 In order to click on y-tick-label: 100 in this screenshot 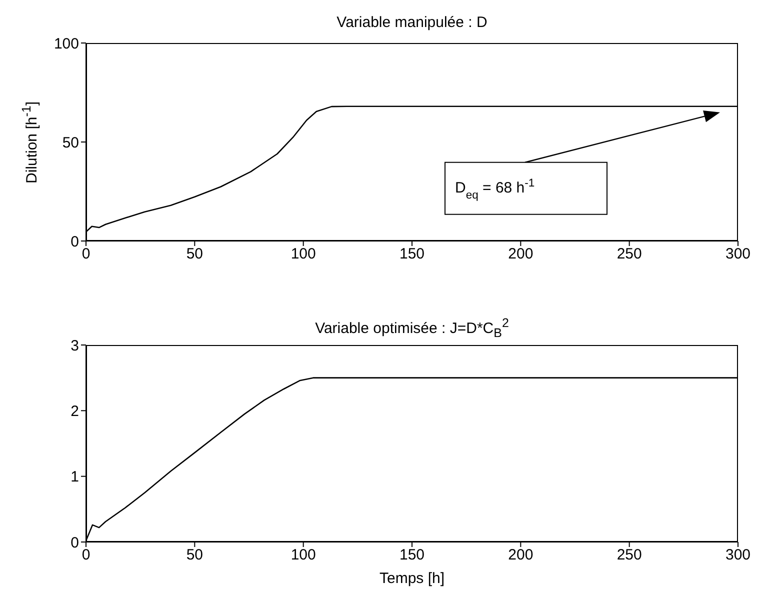, I will do `click(66, 43)`.